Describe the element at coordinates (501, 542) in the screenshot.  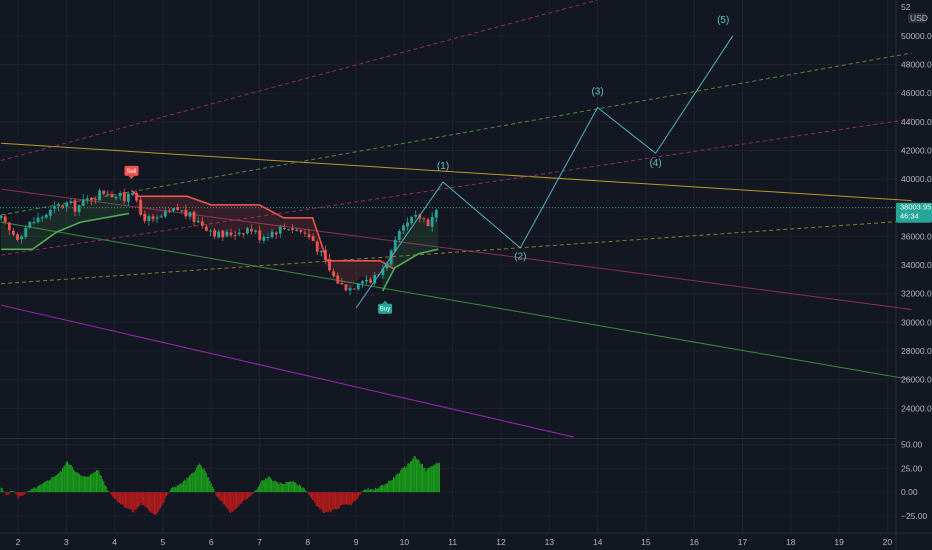
I see `x-tick-label: 12` at that location.